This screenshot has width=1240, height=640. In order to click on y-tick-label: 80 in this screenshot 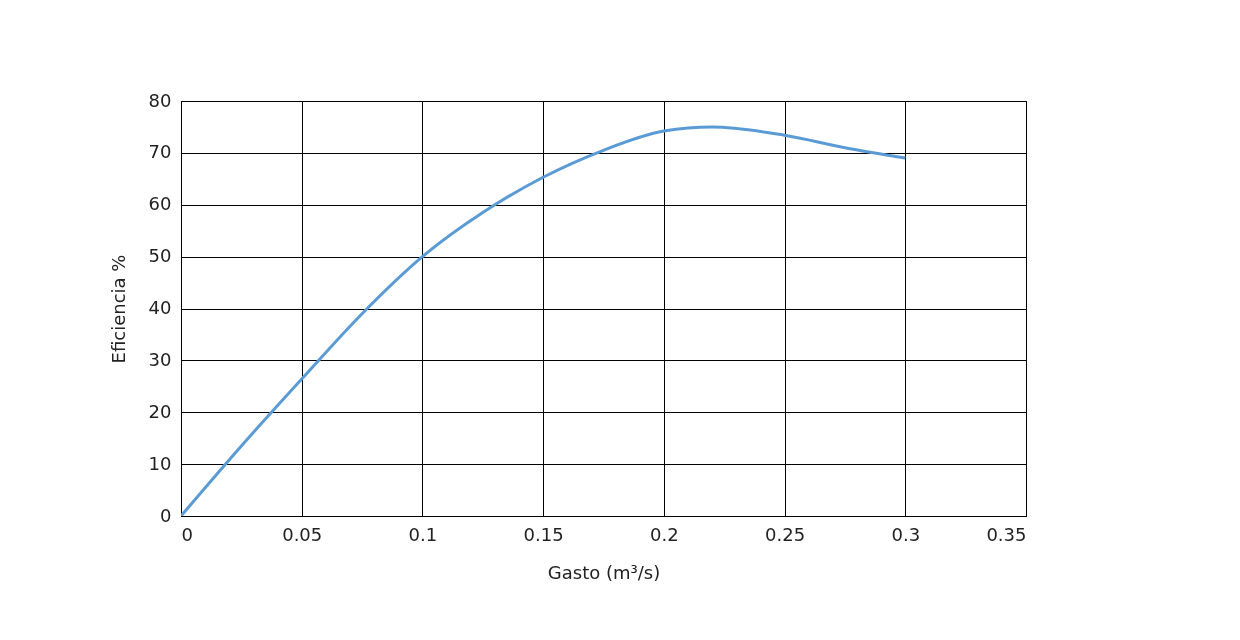, I will do `click(160, 100)`.